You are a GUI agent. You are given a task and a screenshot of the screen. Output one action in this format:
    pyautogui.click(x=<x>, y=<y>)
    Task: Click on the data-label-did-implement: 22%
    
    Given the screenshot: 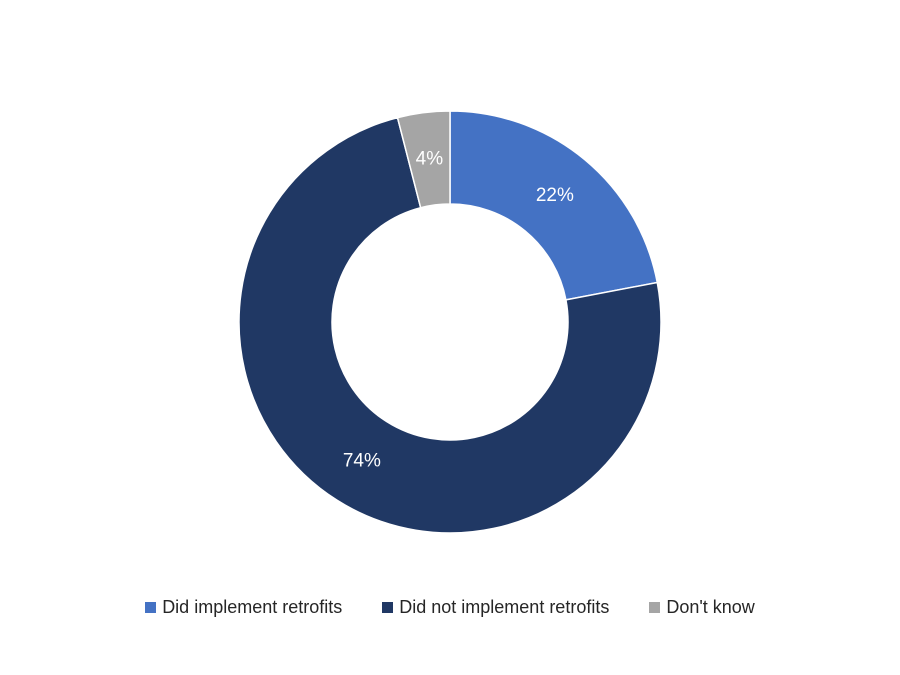 What is the action you would take?
    pyautogui.click(x=555, y=195)
    